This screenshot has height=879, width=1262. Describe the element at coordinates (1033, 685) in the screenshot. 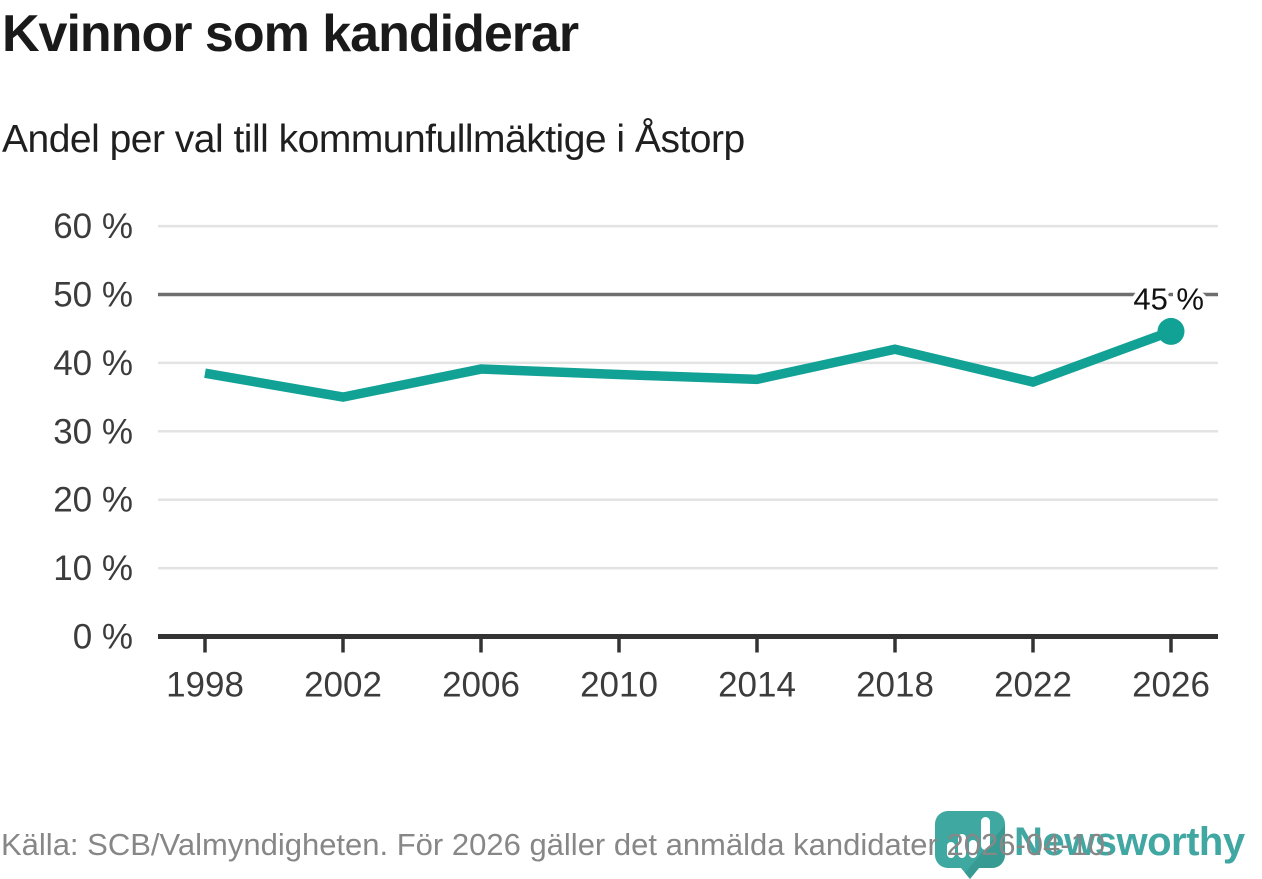

I see `x-axis-tick-label: 2022` at that location.